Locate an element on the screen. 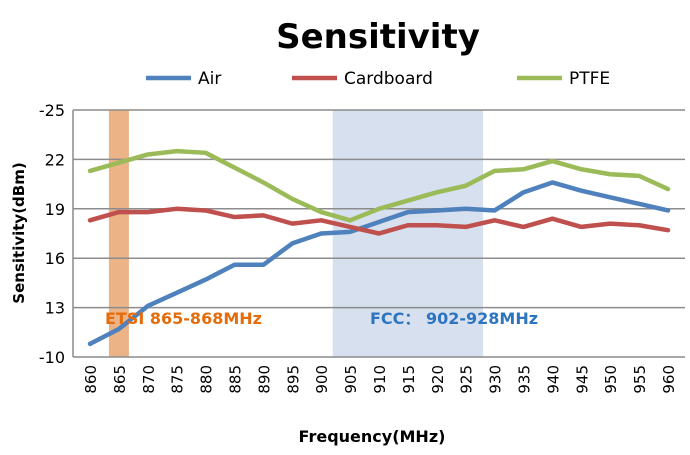 The height and width of the screenshot is (455, 690). x-tick-label: 900 is located at coordinates (322, 379).